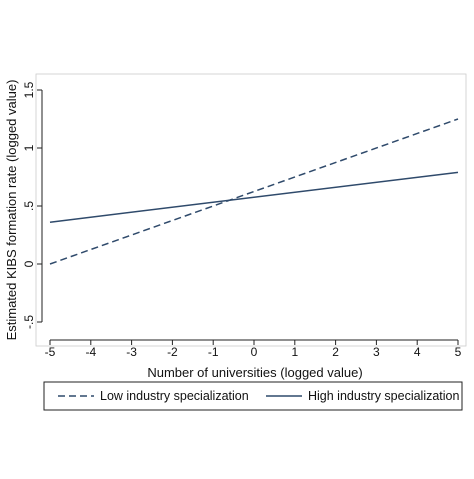 The width and height of the screenshot is (474, 479). Describe the element at coordinates (417, 352) in the screenshot. I see `x-tick-label: 4` at that location.